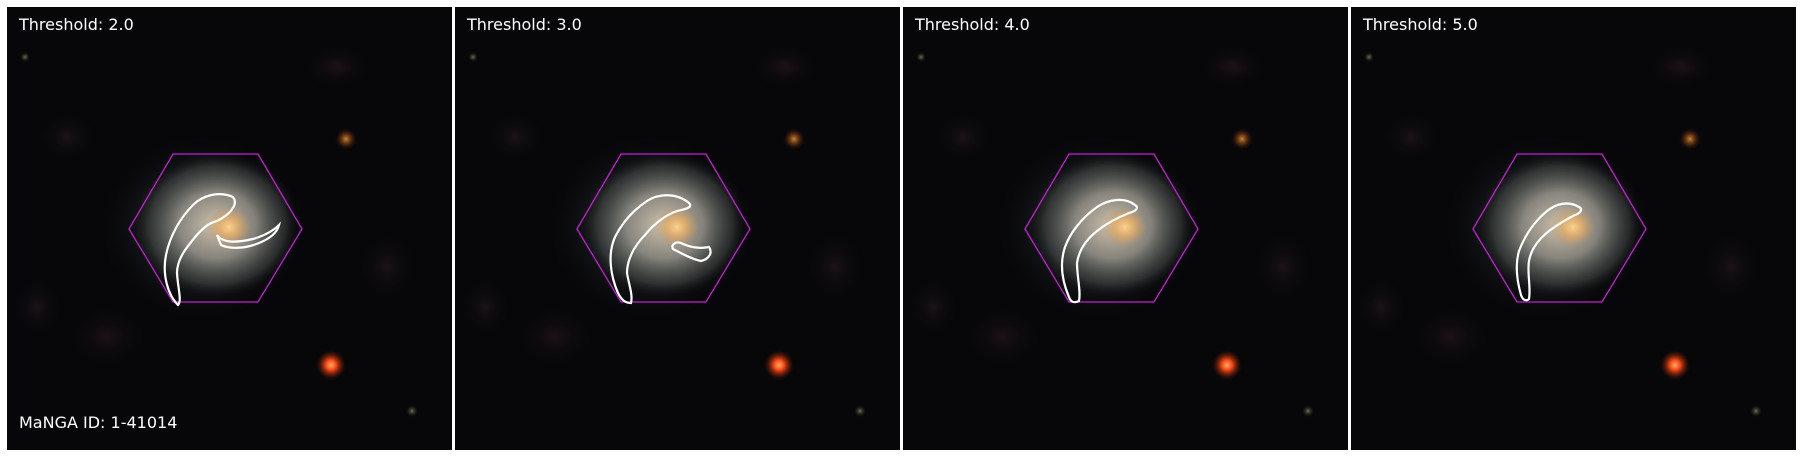  I want to click on threshold-label: Threshold: 2.0, so click(76, 24).